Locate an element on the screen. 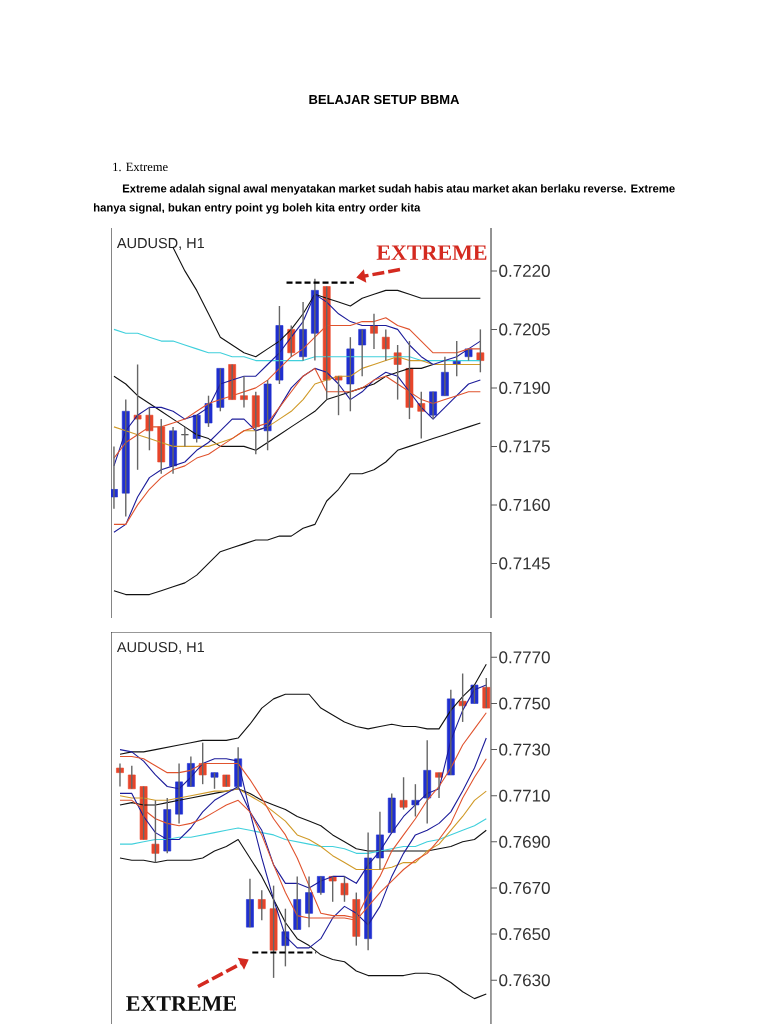  y-tick-label: 0.7750 is located at coordinates (524, 703).